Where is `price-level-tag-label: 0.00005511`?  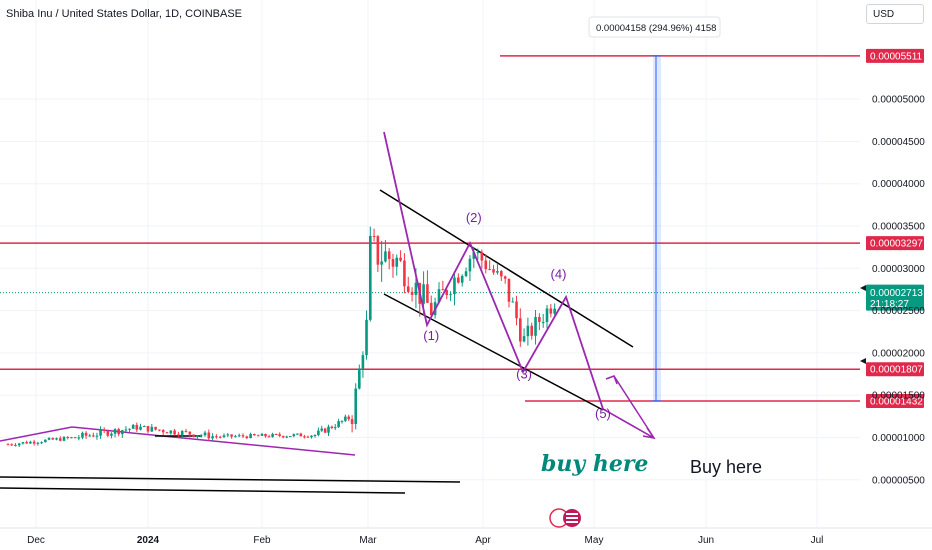
price-level-tag-label: 0.00005511 is located at coordinates (896, 56).